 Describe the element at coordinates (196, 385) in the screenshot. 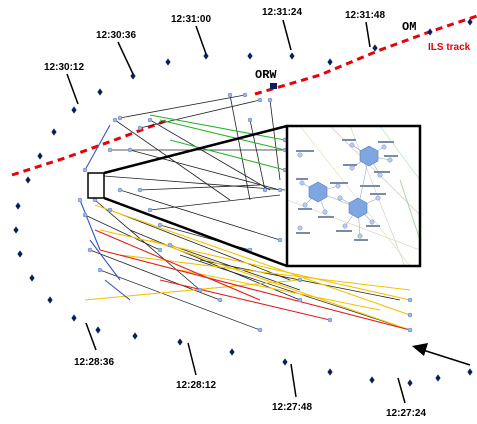

I see `time-label-12-28-12: 12:28:12` at that location.